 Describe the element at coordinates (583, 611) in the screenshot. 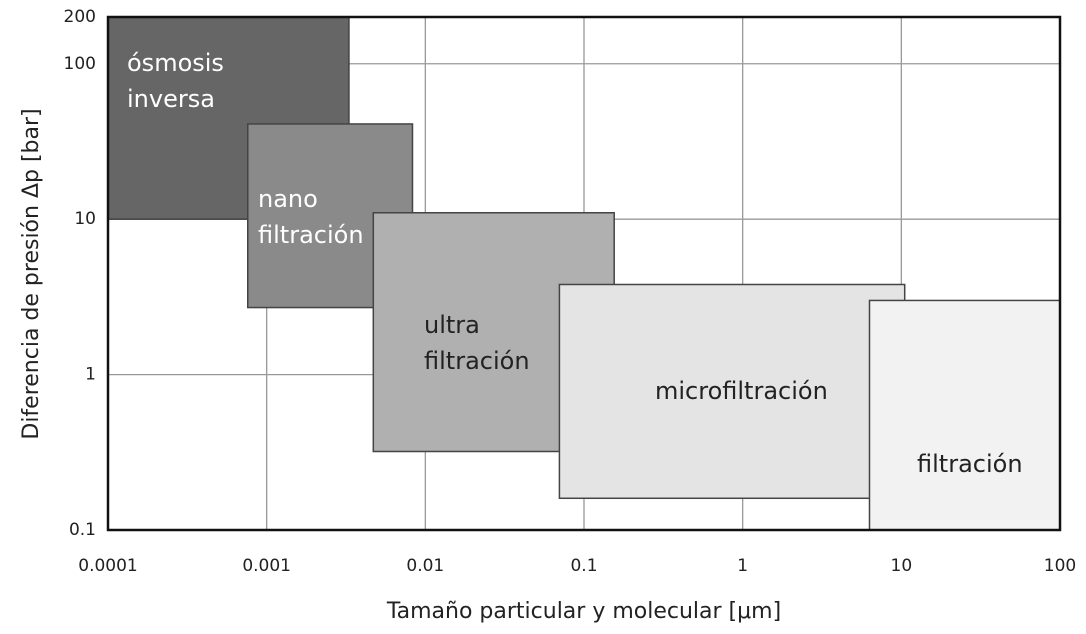

I see `x-axis-label: Tamaño particular y molecular [μm]` at that location.